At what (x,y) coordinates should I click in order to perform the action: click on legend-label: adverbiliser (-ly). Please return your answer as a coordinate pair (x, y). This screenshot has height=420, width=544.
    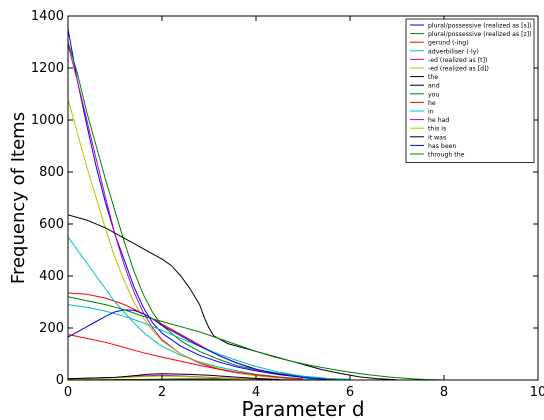
    Looking at the image, I should click on (453, 51).